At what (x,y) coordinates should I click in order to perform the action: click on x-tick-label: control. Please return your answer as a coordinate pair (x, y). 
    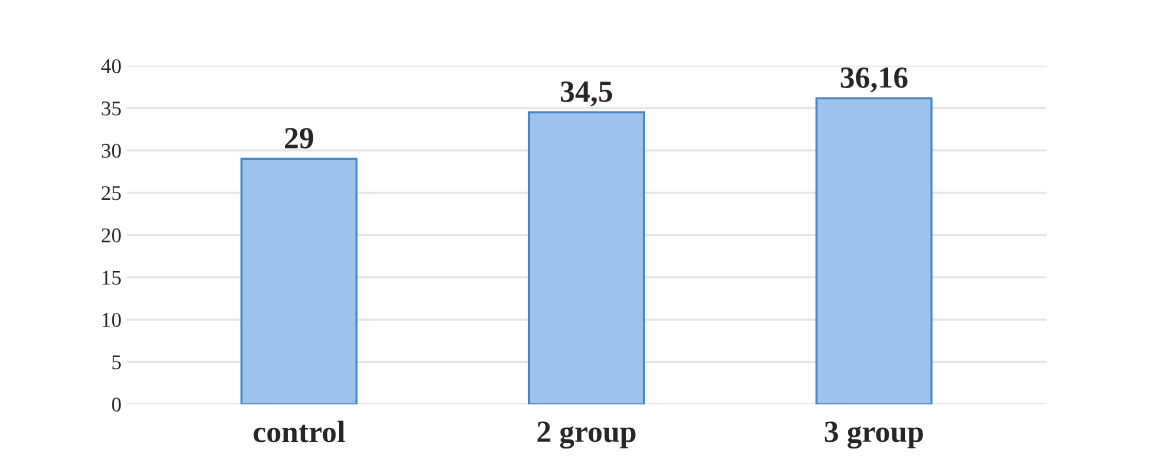
    Looking at the image, I should click on (299, 431).